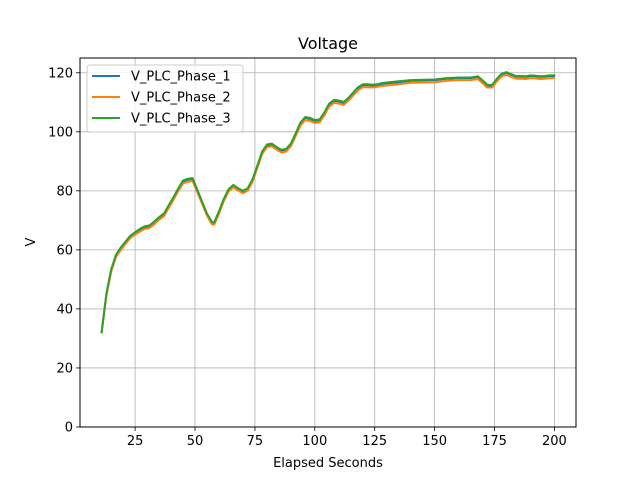 This screenshot has height=480, width=640. What do you see at coordinates (328, 43) in the screenshot?
I see `chart-title: Voltage` at bounding box center [328, 43].